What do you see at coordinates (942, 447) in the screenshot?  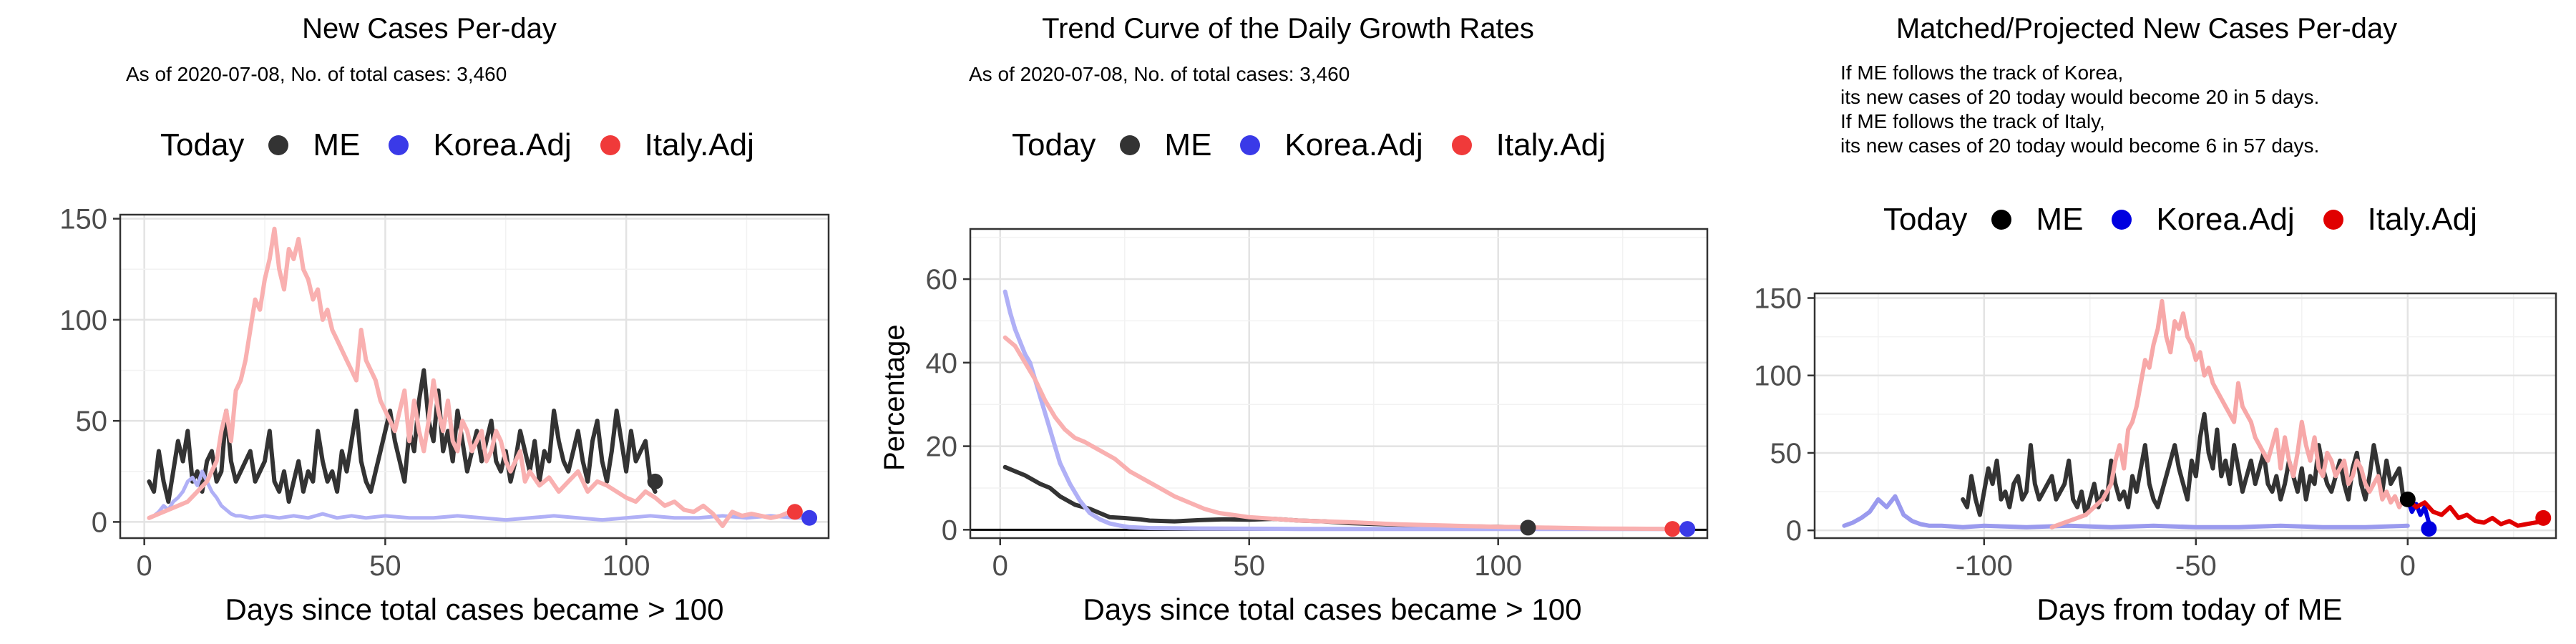 I see `y-tick-label: 20` at bounding box center [942, 447].